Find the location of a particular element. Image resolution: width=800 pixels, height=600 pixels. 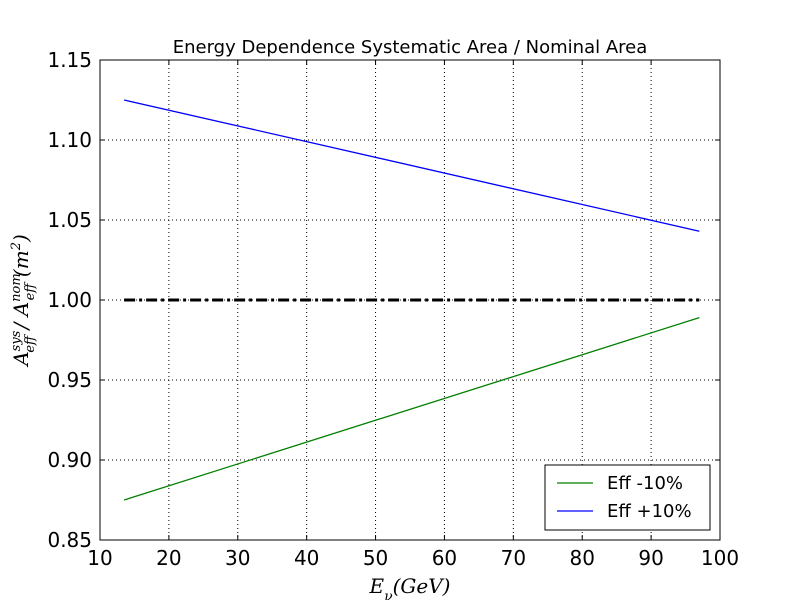

x-tick-label: 80 is located at coordinates (581, 558).